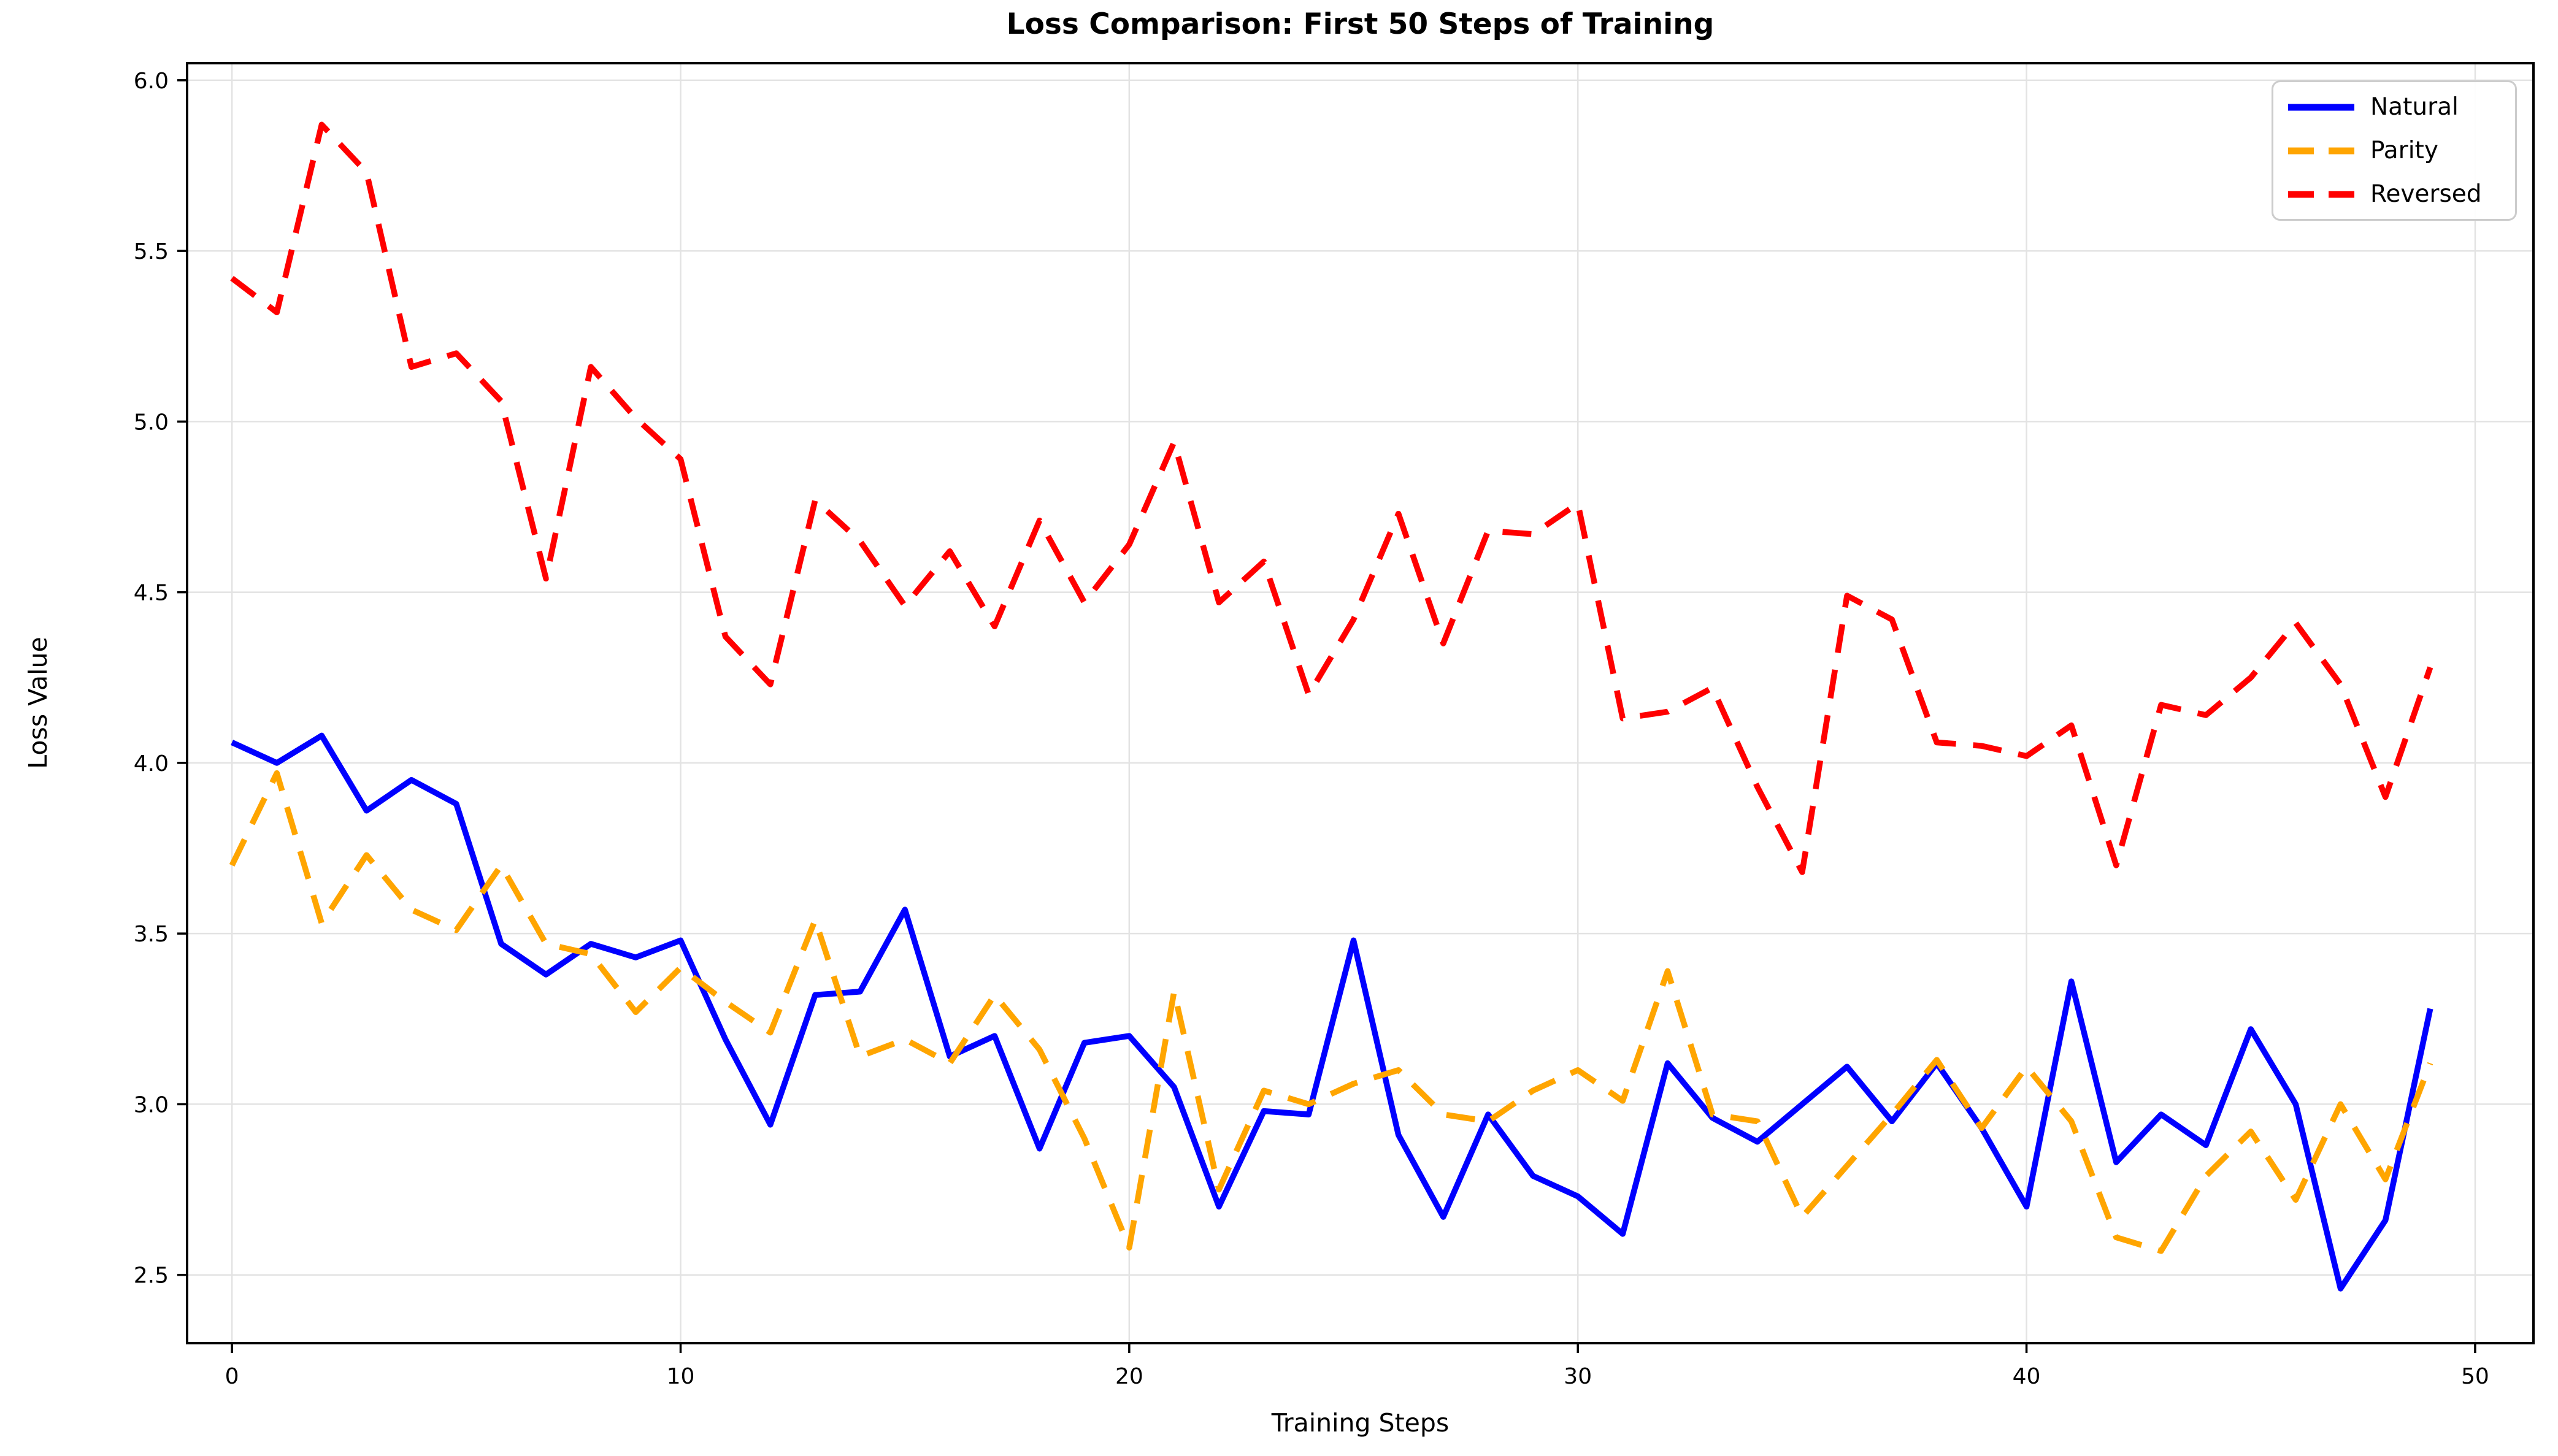  I want to click on svg-text: 2.5, so click(151, 1276).